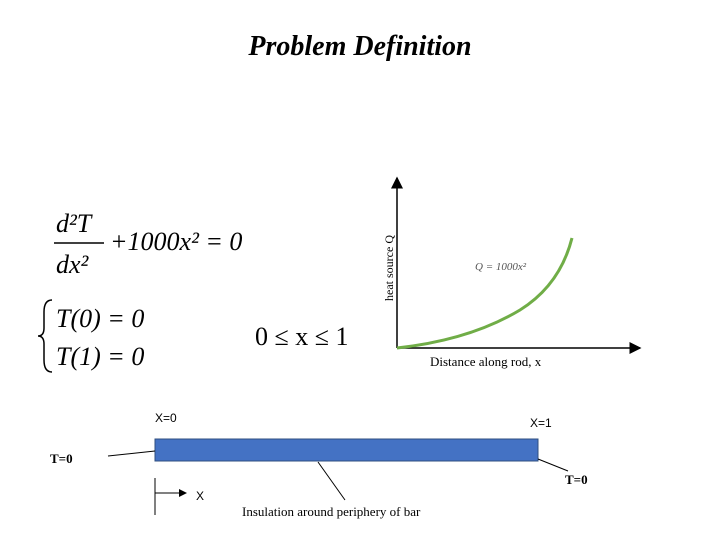  What do you see at coordinates (331, 511) in the screenshot?
I see `insulation-note: Insulation around periphery of bar` at bounding box center [331, 511].